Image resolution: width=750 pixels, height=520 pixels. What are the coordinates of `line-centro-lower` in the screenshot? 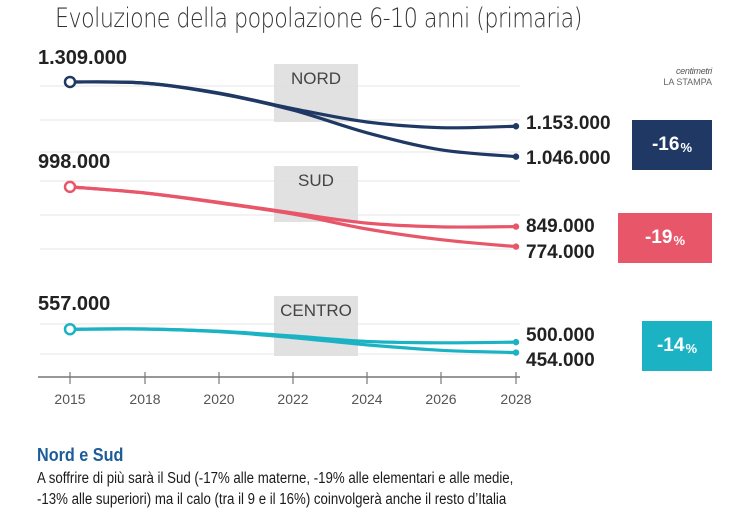 It's located at (293, 341).